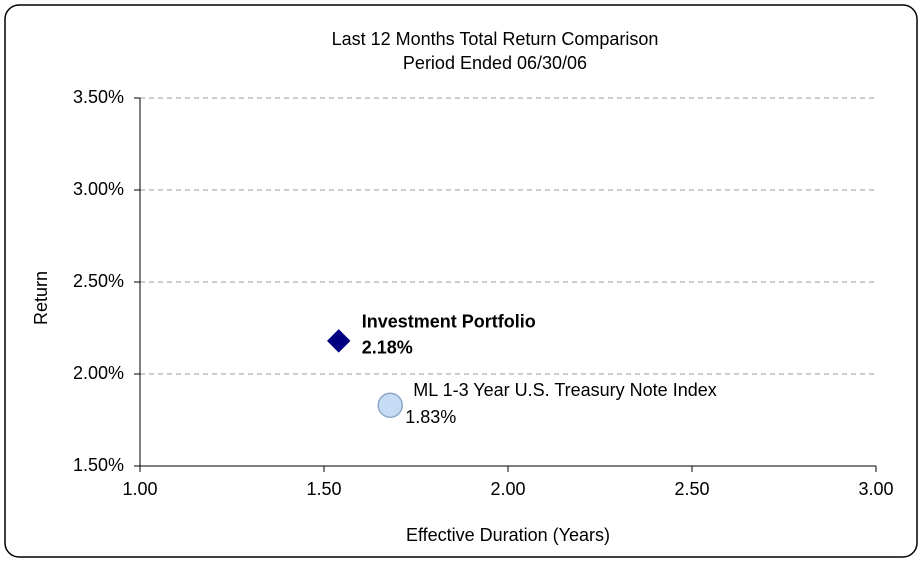 This screenshot has height=563, width=923. I want to click on y-tick-label: 1.50%, so click(98, 465).